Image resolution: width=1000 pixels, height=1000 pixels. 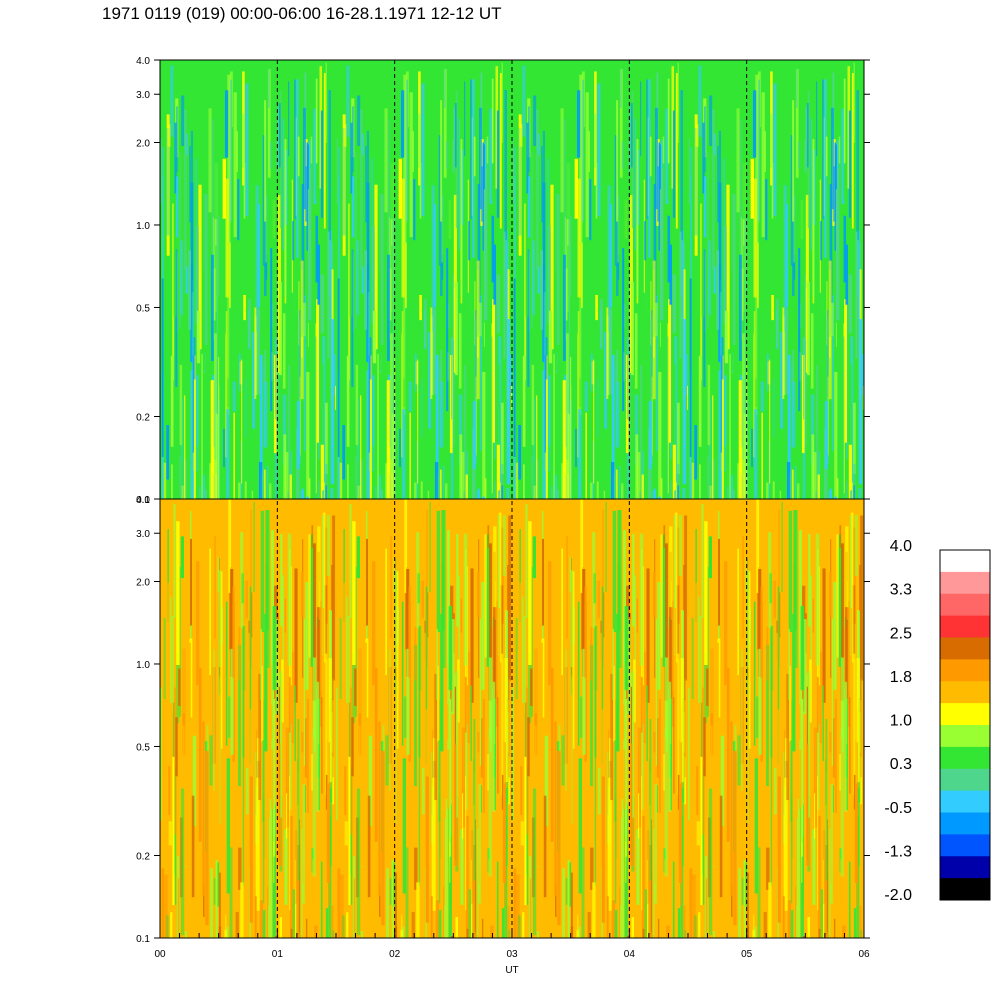 I want to click on x-tick-label: 03, so click(x=512, y=954).